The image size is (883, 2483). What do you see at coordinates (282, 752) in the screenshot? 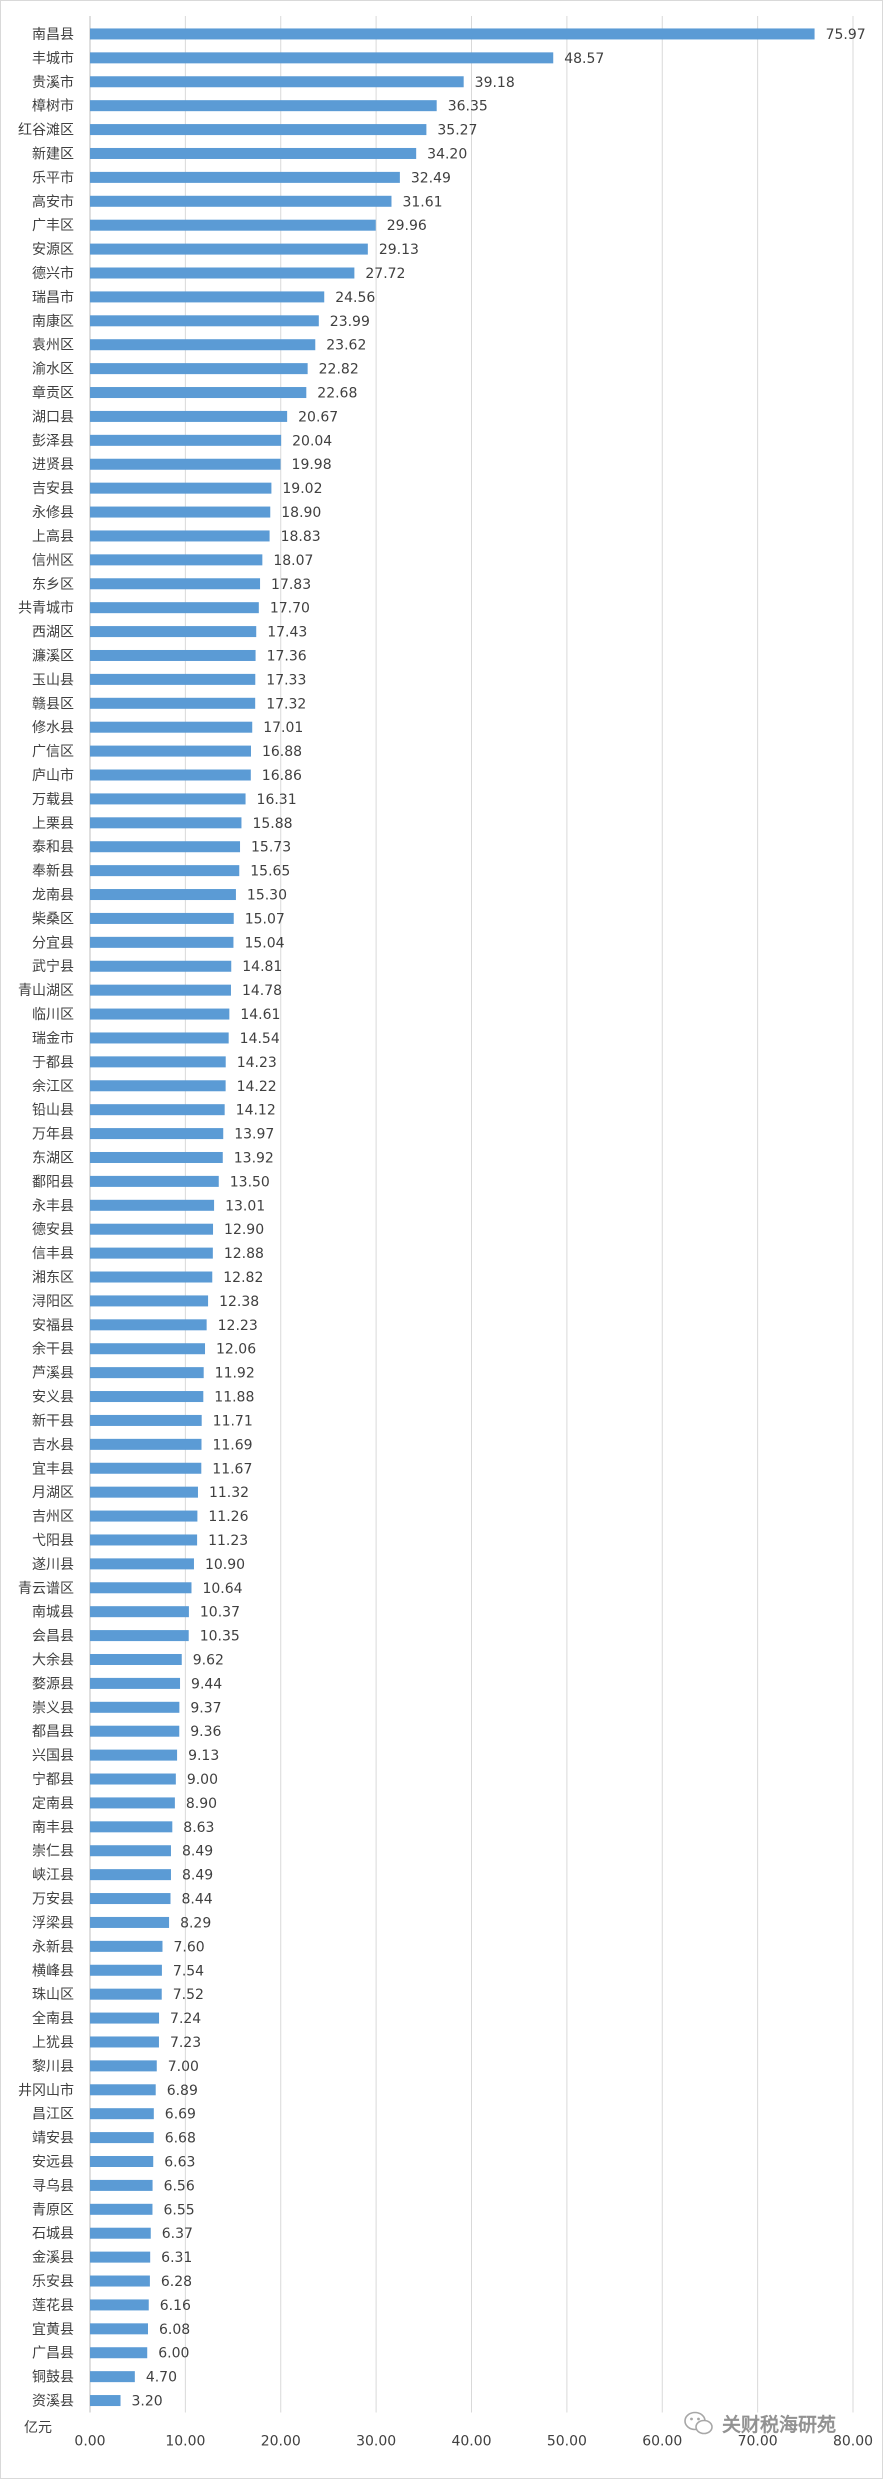
I see `value-label: 16.88` at bounding box center [282, 752].